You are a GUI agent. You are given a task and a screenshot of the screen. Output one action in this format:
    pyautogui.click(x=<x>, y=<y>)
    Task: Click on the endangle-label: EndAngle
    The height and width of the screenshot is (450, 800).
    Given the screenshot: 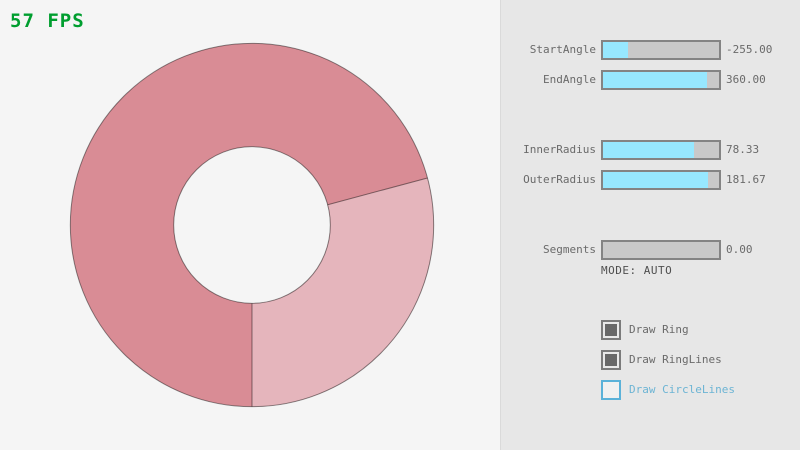 What is the action you would take?
    pyautogui.click(x=569, y=79)
    